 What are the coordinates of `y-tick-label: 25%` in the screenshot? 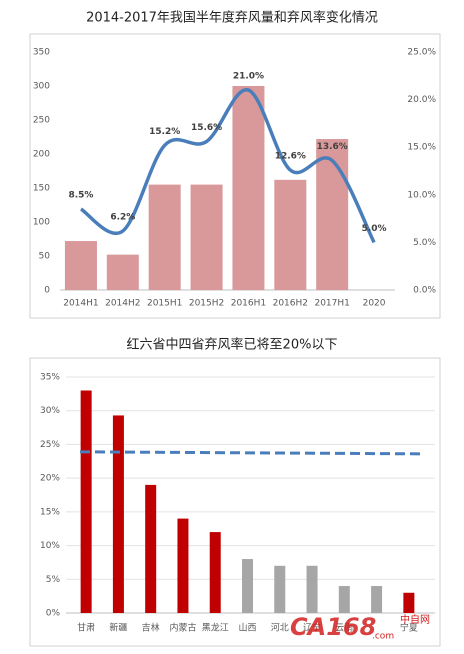 It's located at (50, 445).